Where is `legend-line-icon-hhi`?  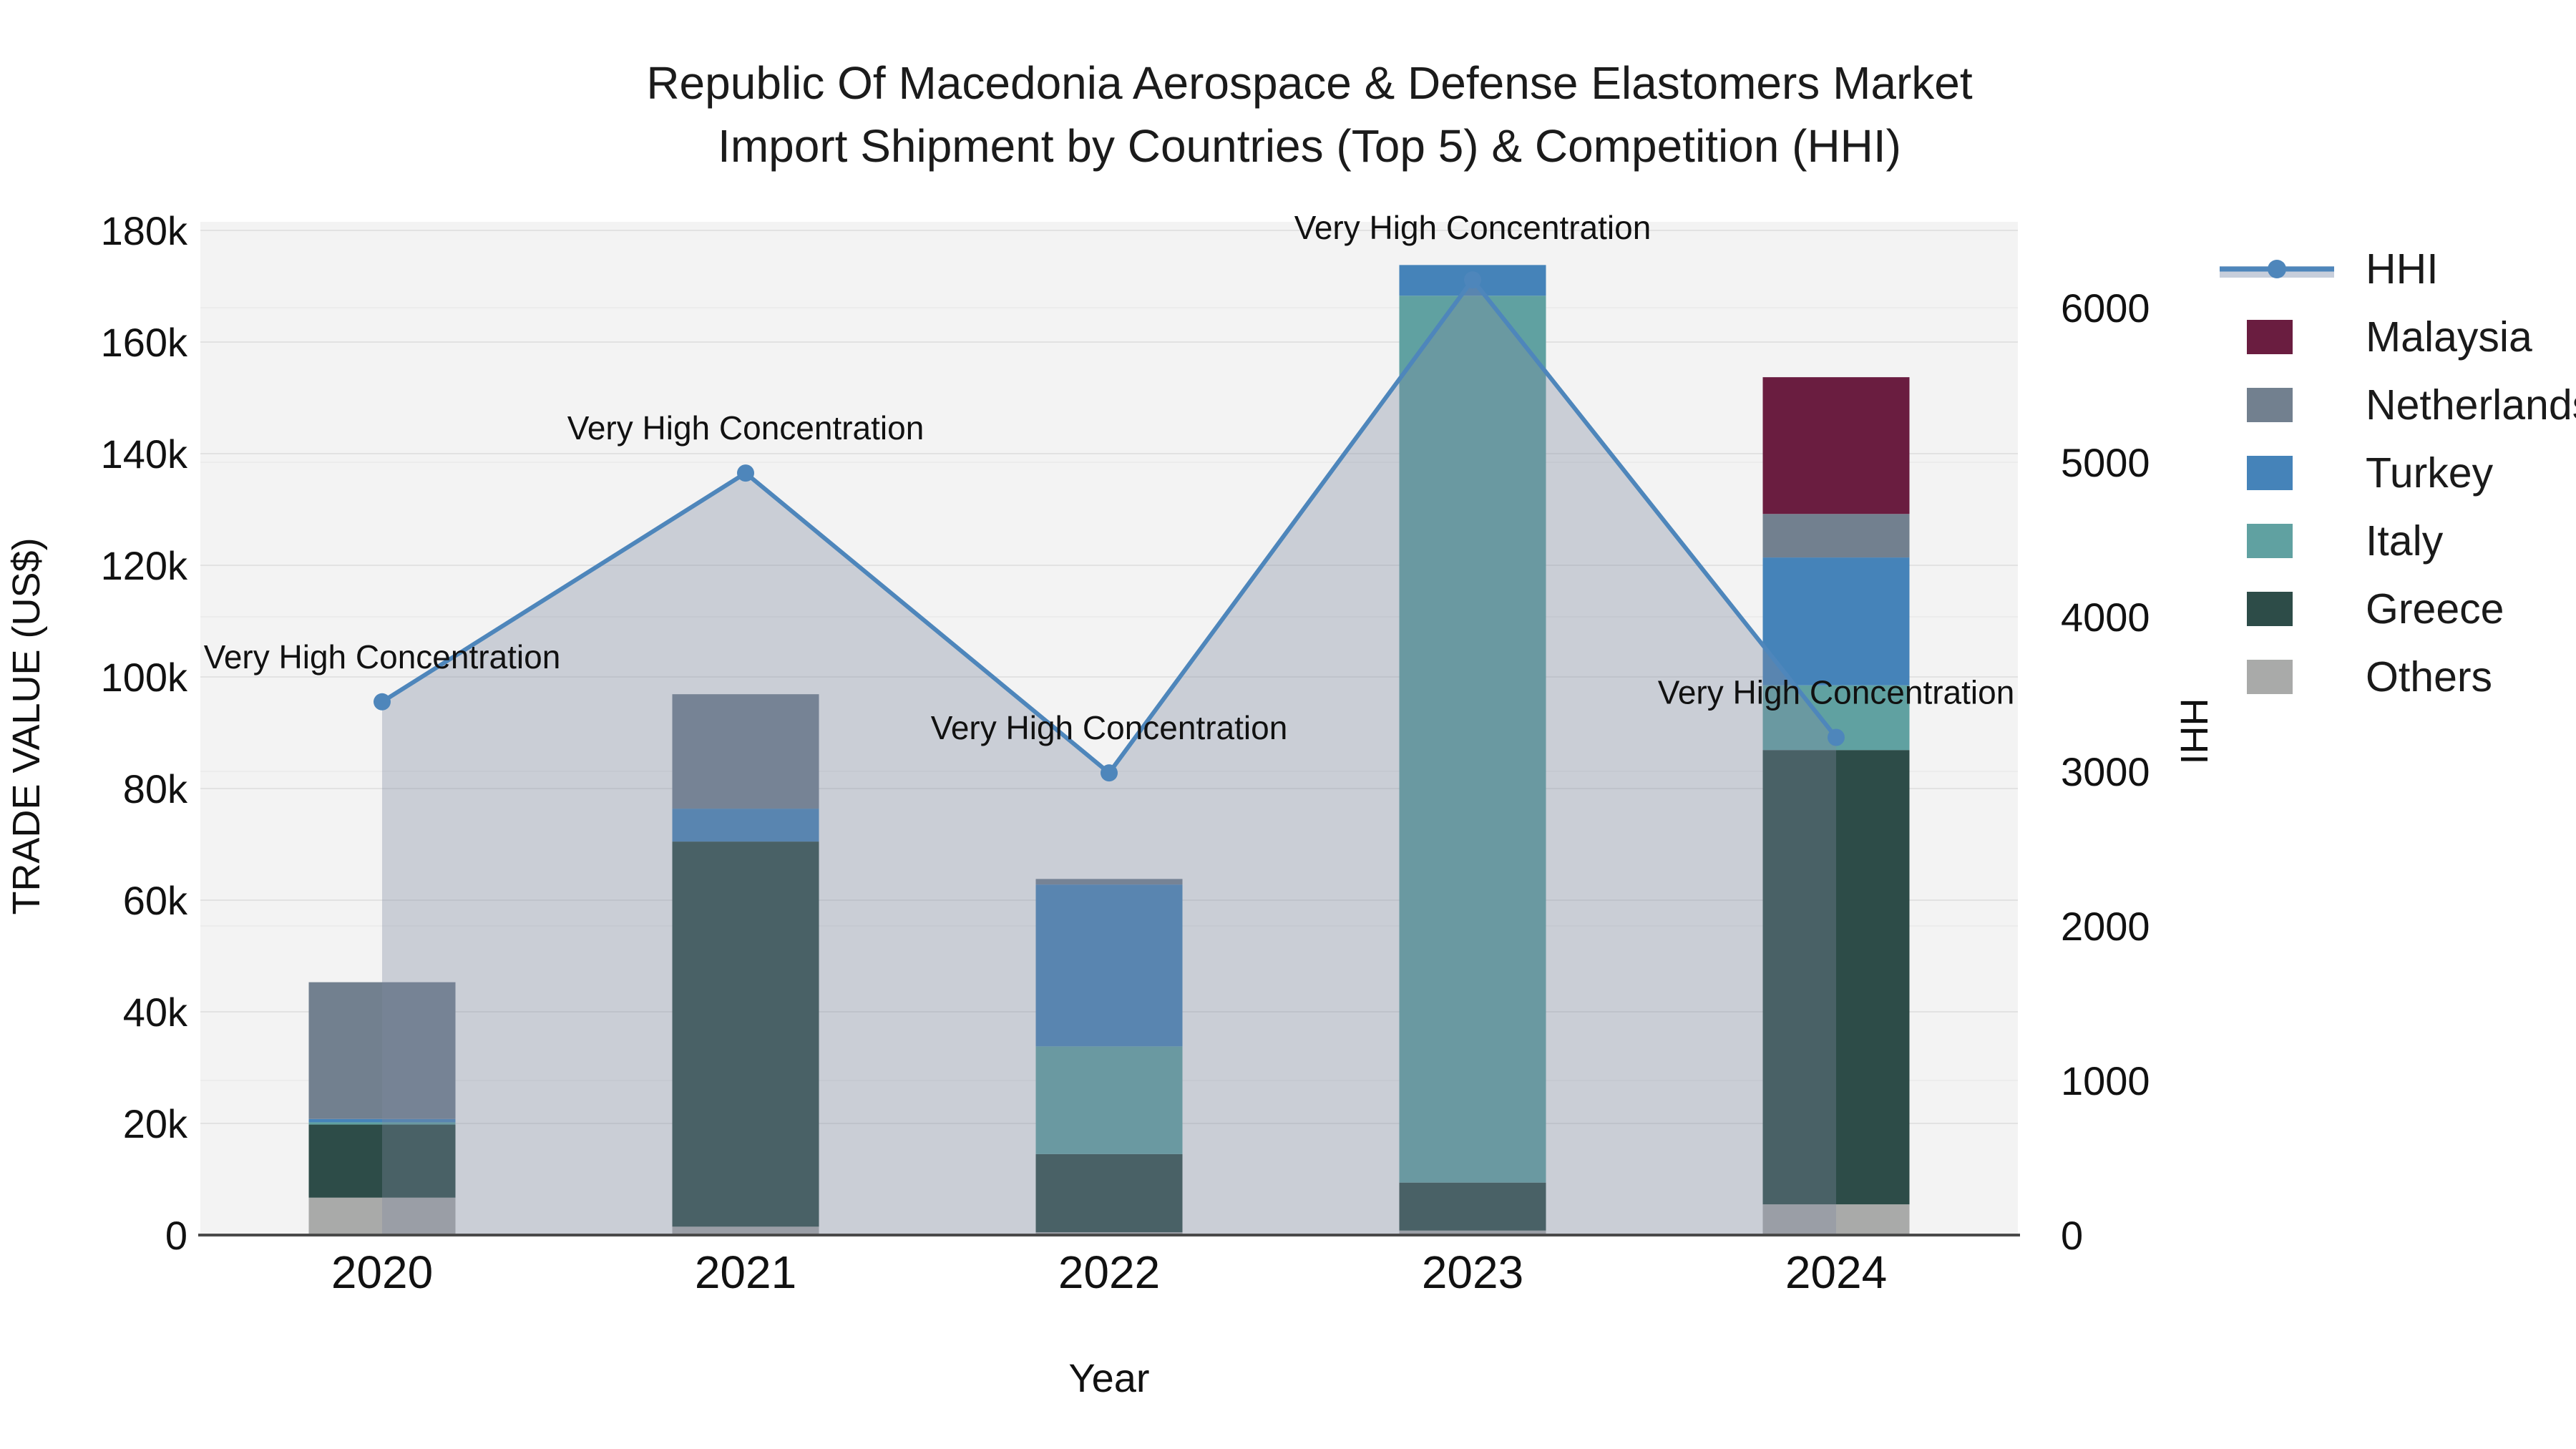 legend-line-icon-hhi is located at coordinates (2277, 269).